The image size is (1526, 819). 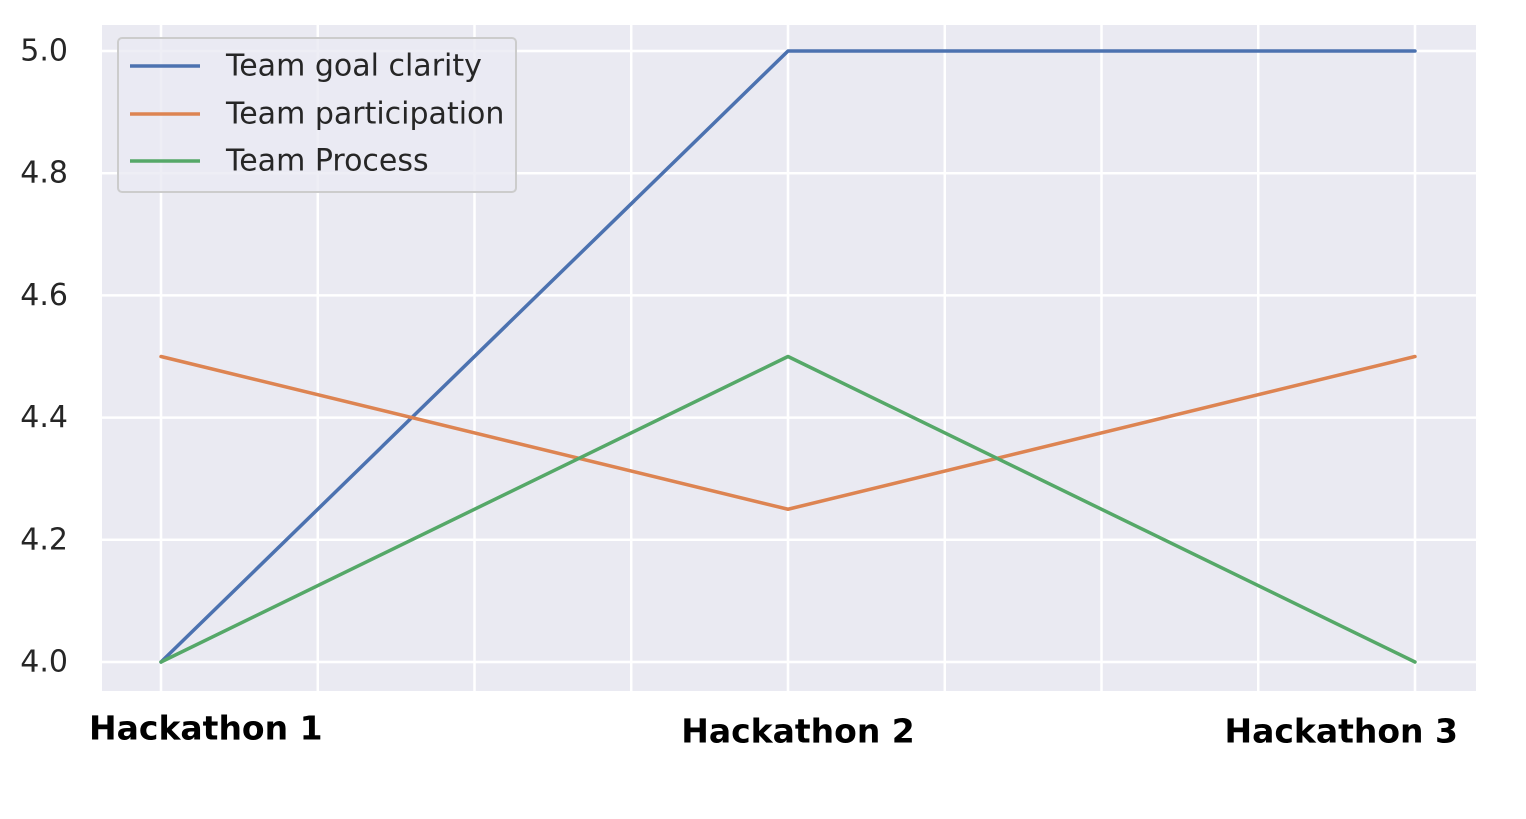 I want to click on y-tick: 4.8, so click(x=44, y=173).